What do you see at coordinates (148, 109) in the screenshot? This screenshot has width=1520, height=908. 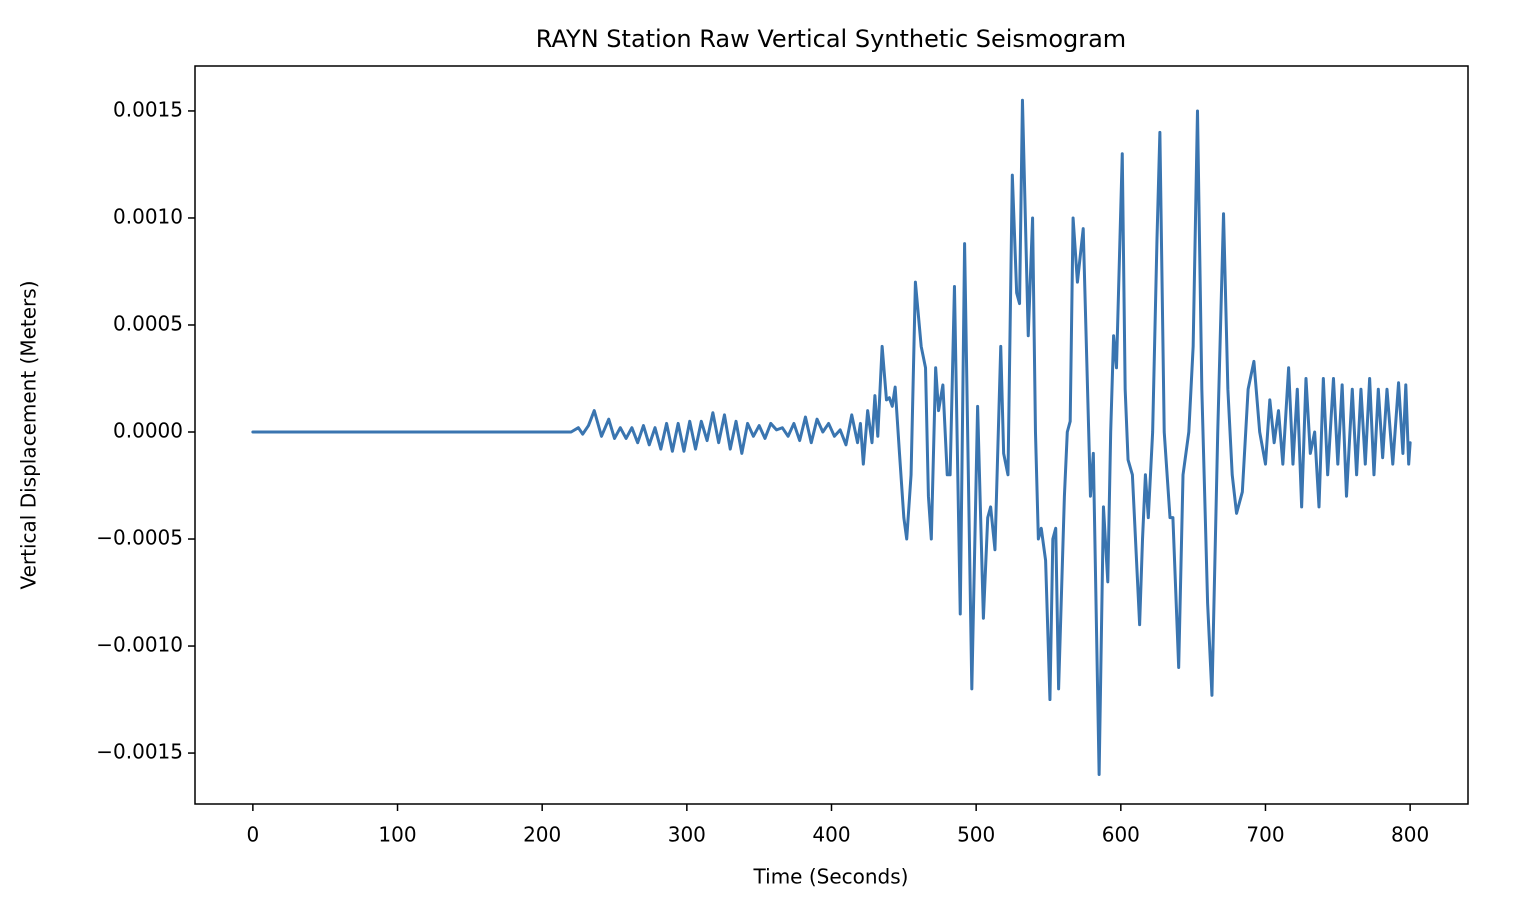 I see `y-tick-label: 0.0015` at bounding box center [148, 109].